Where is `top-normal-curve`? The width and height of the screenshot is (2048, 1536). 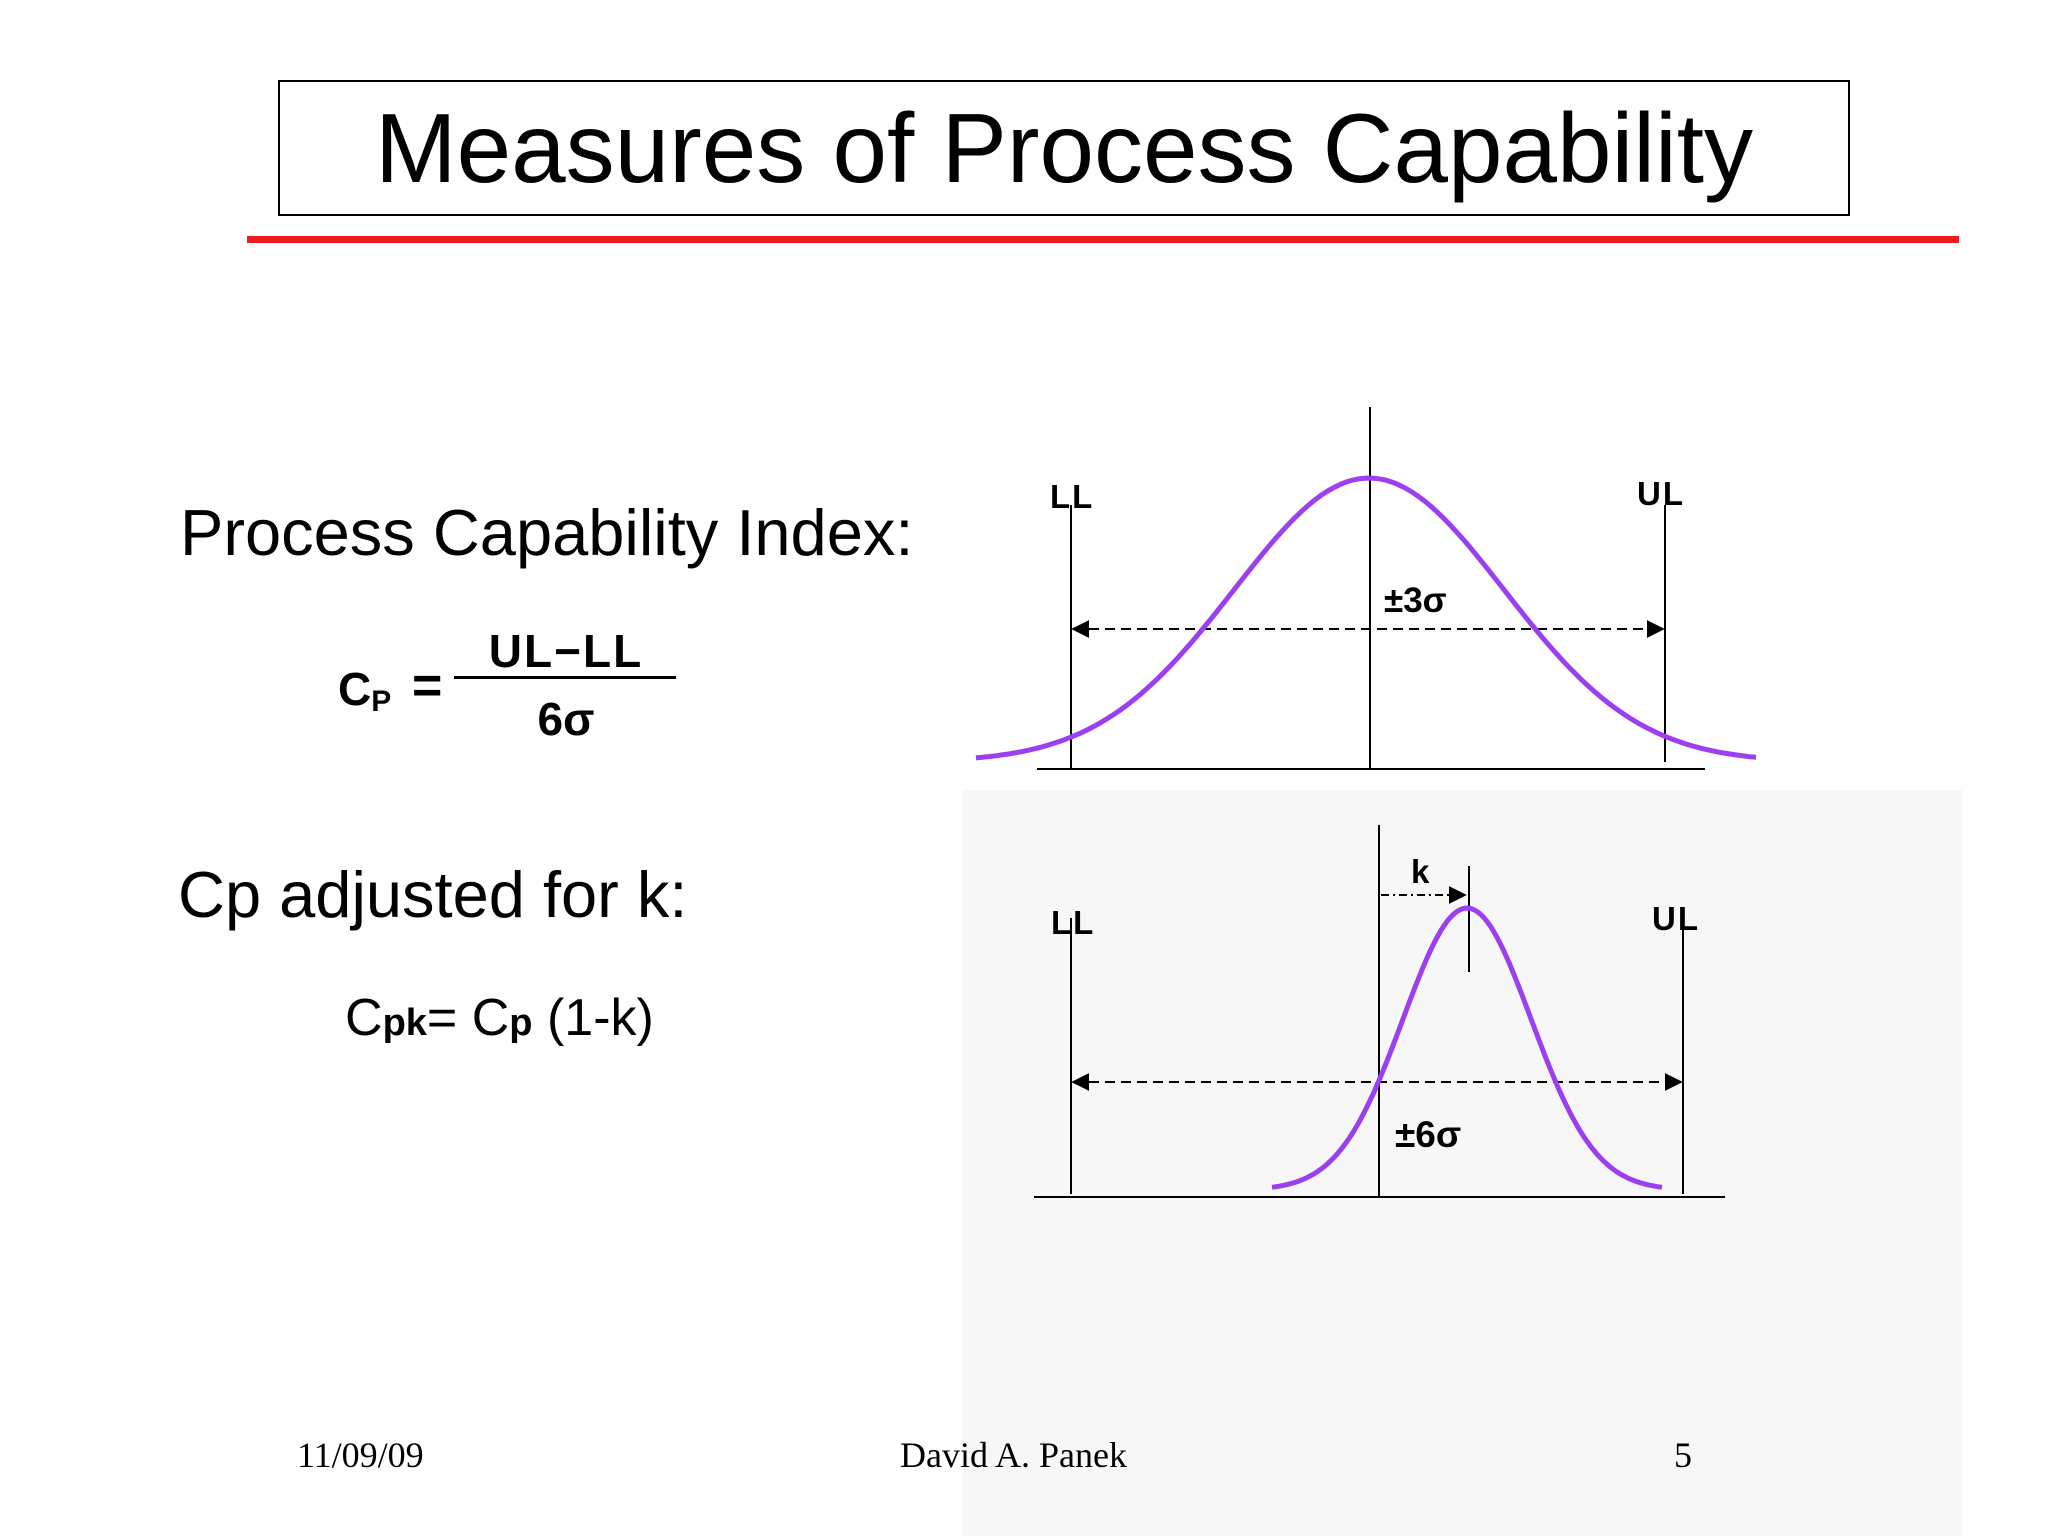
top-normal-curve is located at coordinates (1366, 618).